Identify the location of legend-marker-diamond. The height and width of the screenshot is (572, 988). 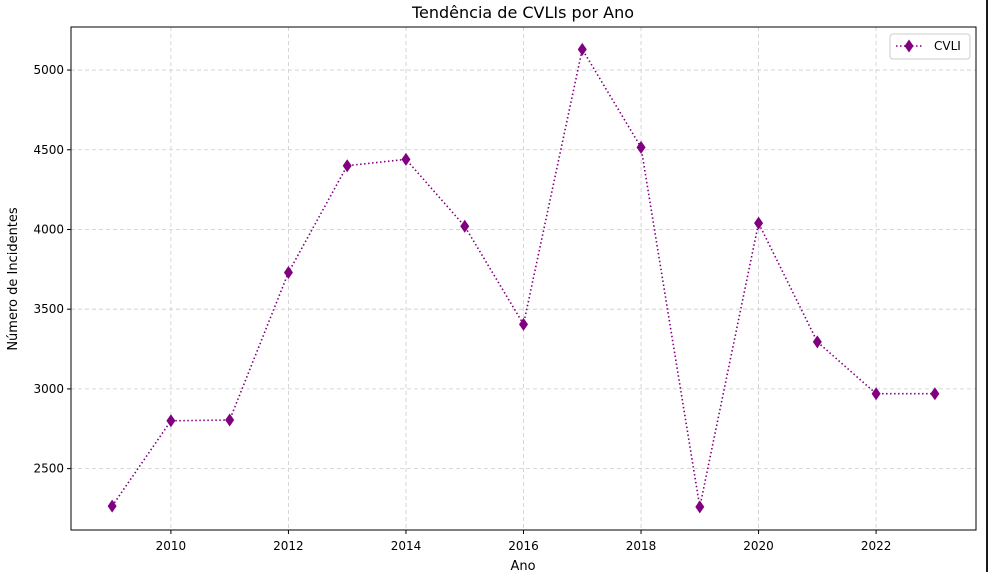
(909, 46).